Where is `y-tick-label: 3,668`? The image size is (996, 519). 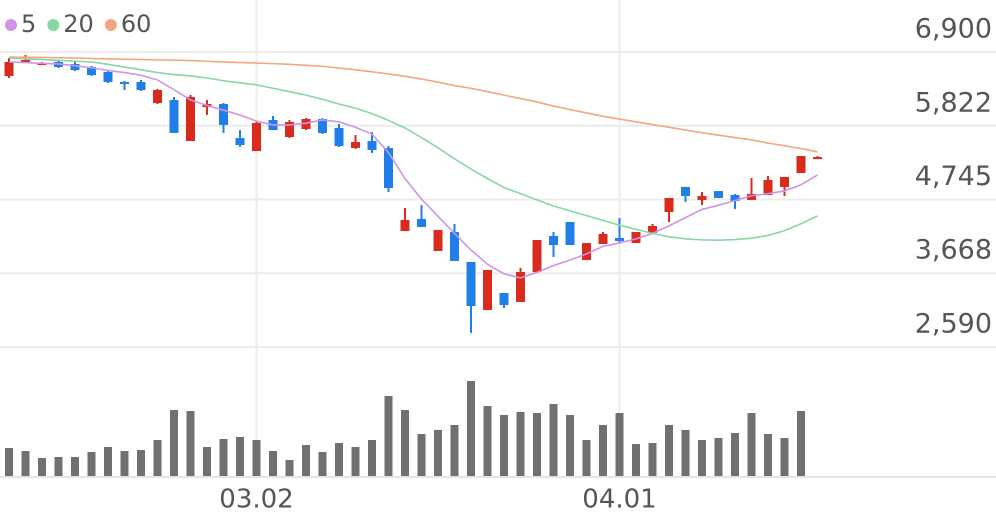 y-tick-label: 3,668 is located at coordinates (953, 250).